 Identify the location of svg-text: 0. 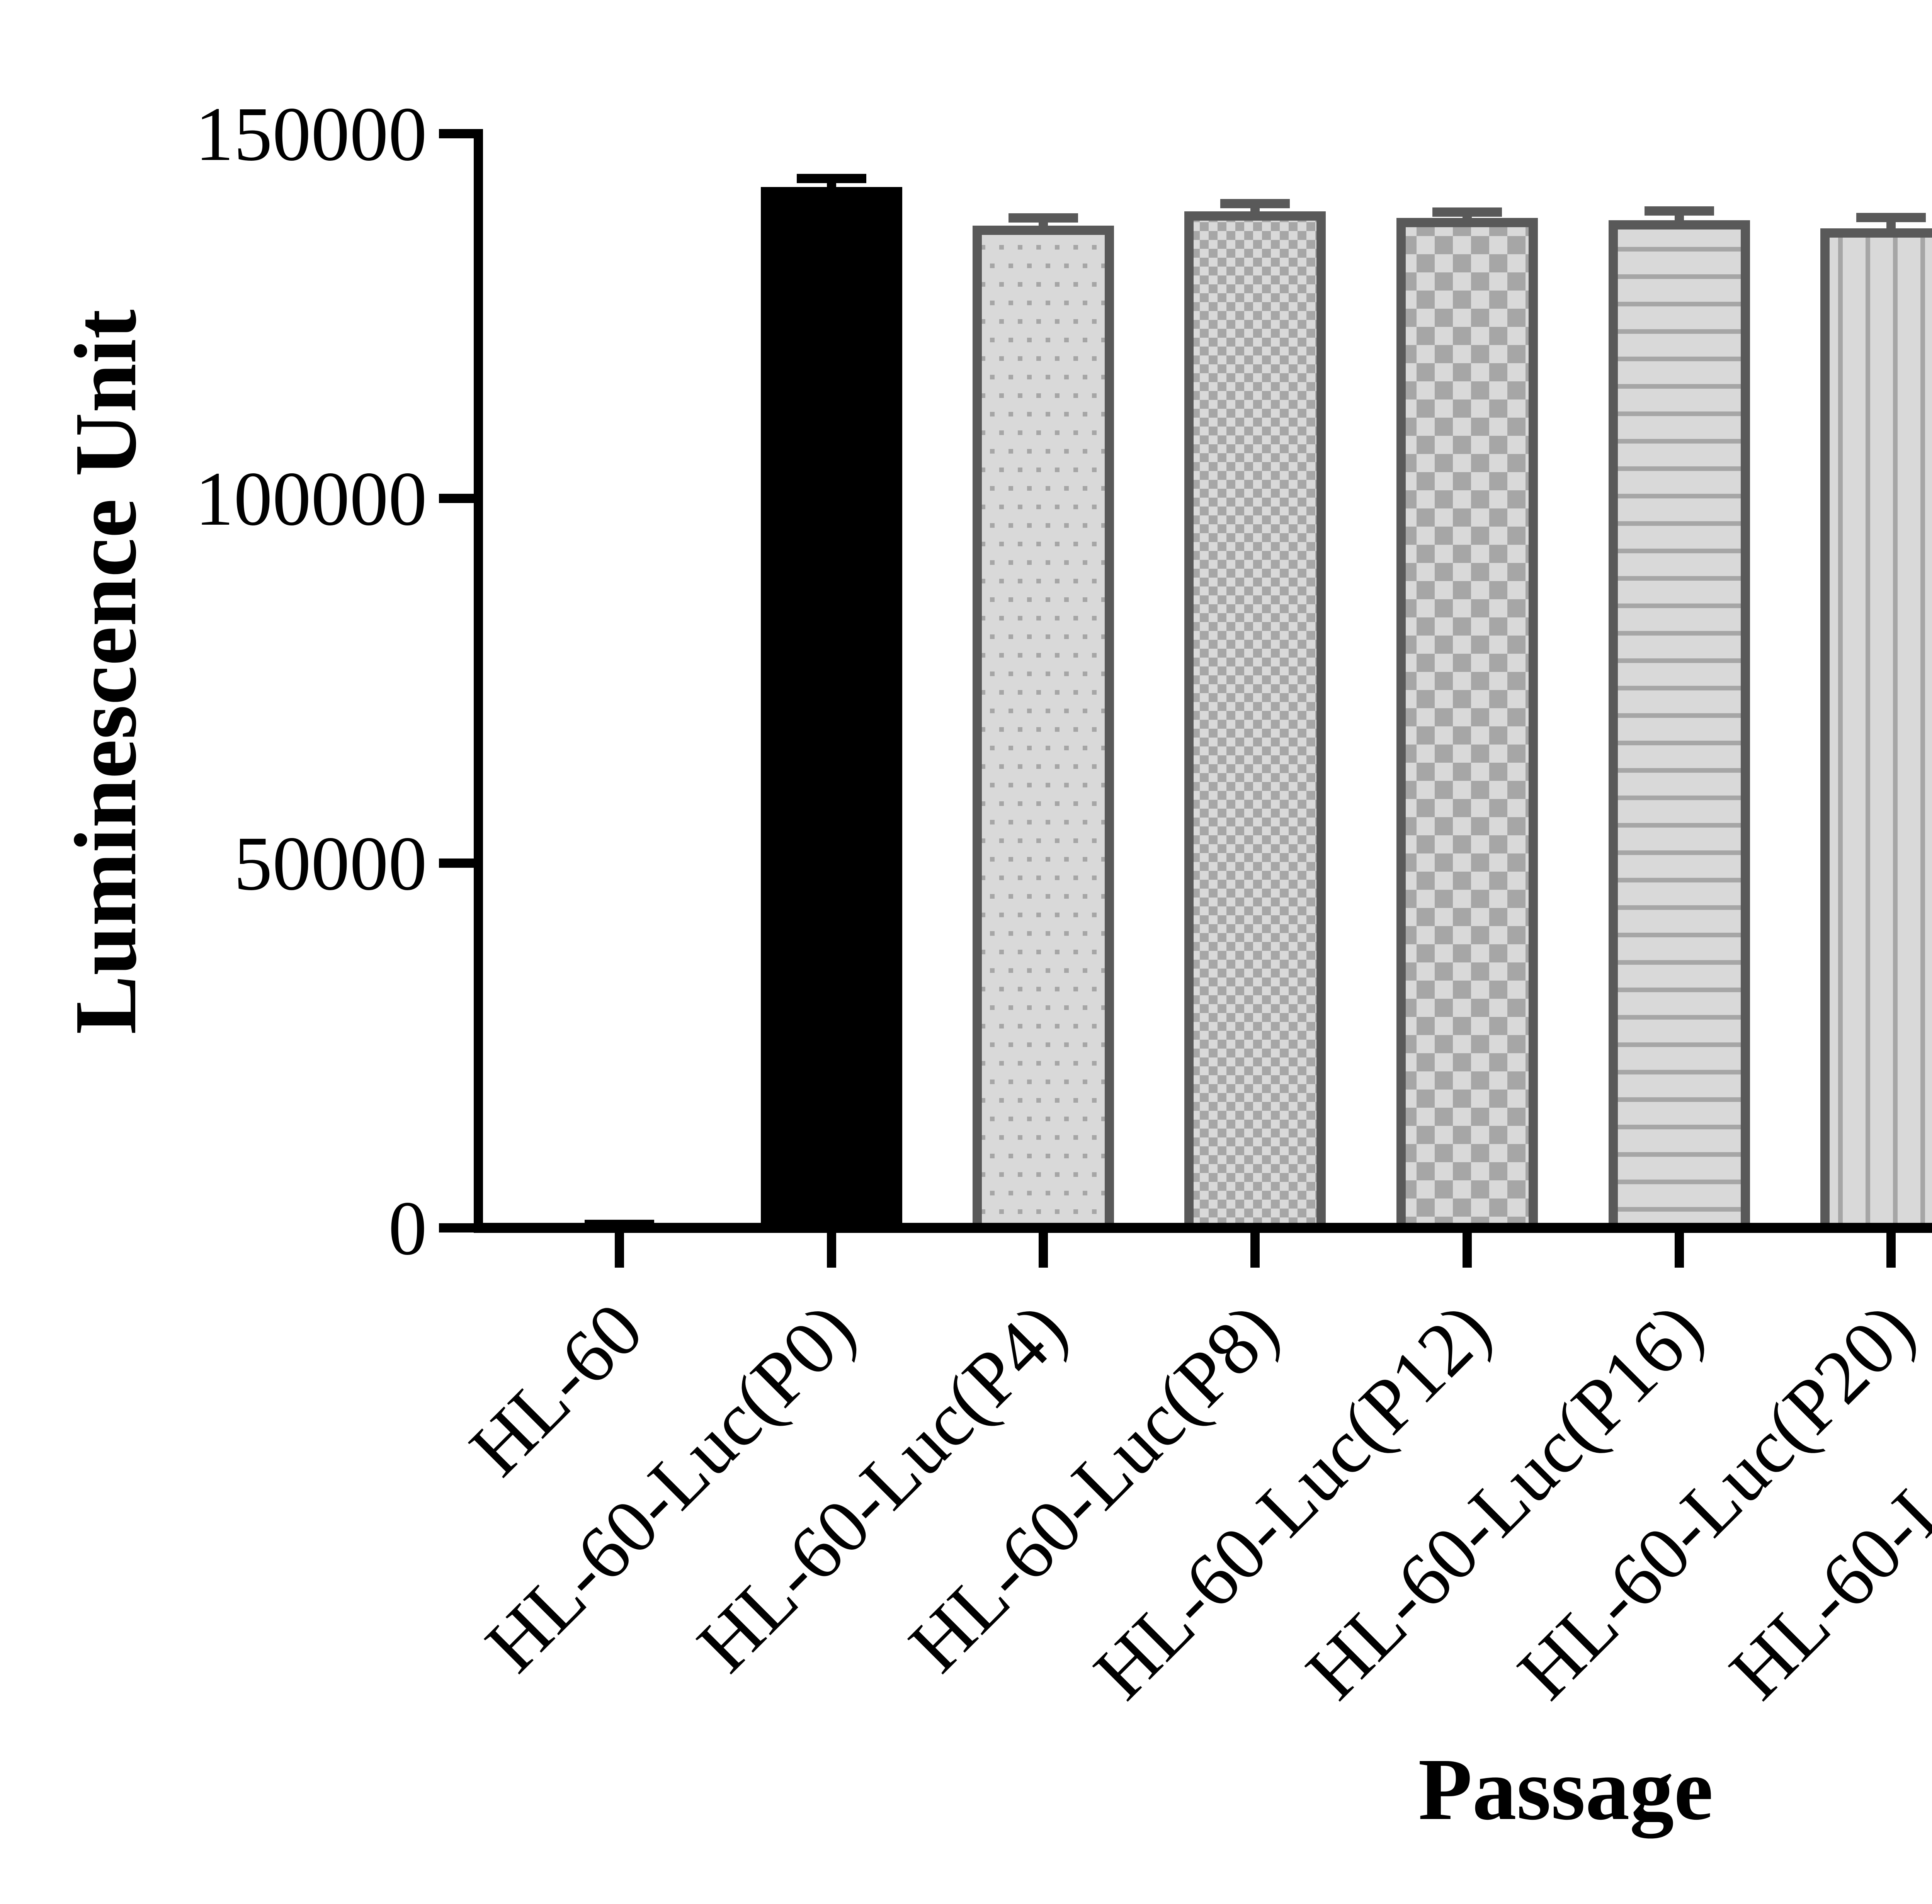
(407, 1228).